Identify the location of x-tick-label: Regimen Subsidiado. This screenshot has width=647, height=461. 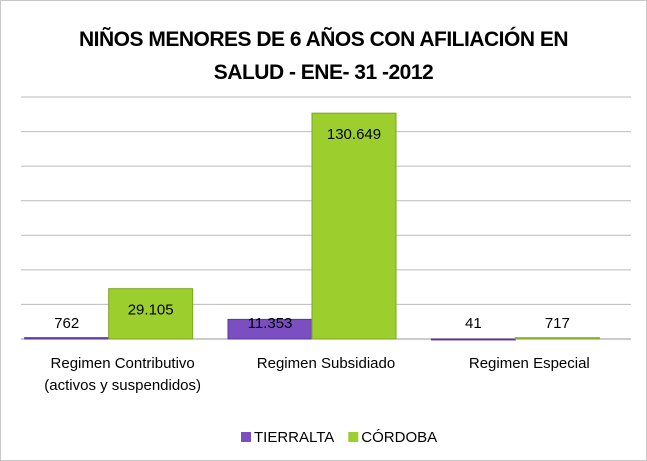
(326, 363).